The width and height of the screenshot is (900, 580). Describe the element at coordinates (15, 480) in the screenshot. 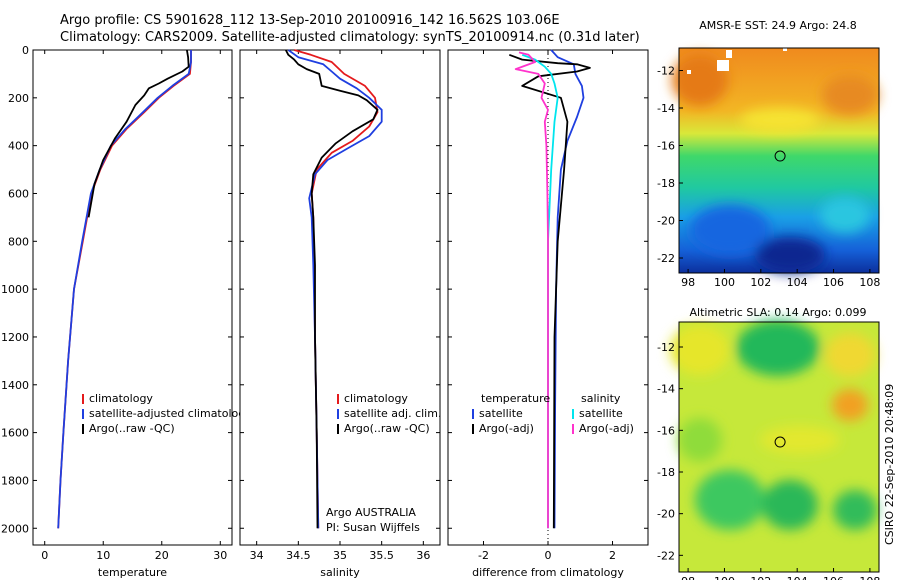

I see `y-tick-label: 1800` at that location.